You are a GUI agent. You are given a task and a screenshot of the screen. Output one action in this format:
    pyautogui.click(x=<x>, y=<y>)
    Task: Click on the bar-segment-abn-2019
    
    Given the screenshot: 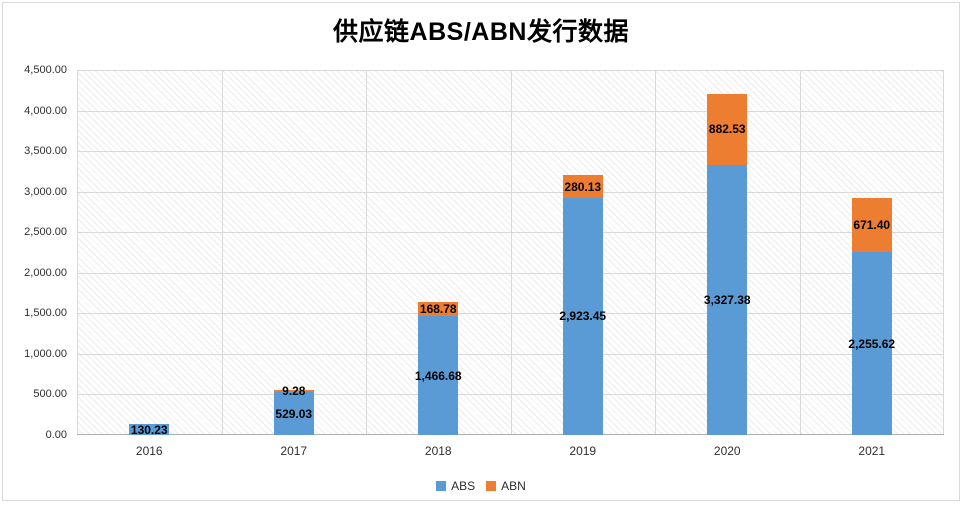 What is the action you would take?
    pyautogui.click(x=582, y=186)
    